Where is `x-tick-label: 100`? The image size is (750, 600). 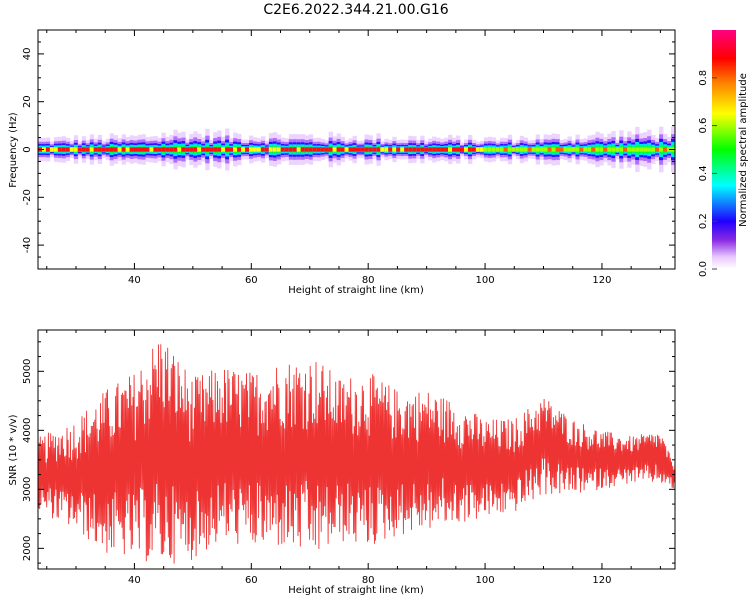 x-tick-label: 100 is located at coordinates (485, 580).